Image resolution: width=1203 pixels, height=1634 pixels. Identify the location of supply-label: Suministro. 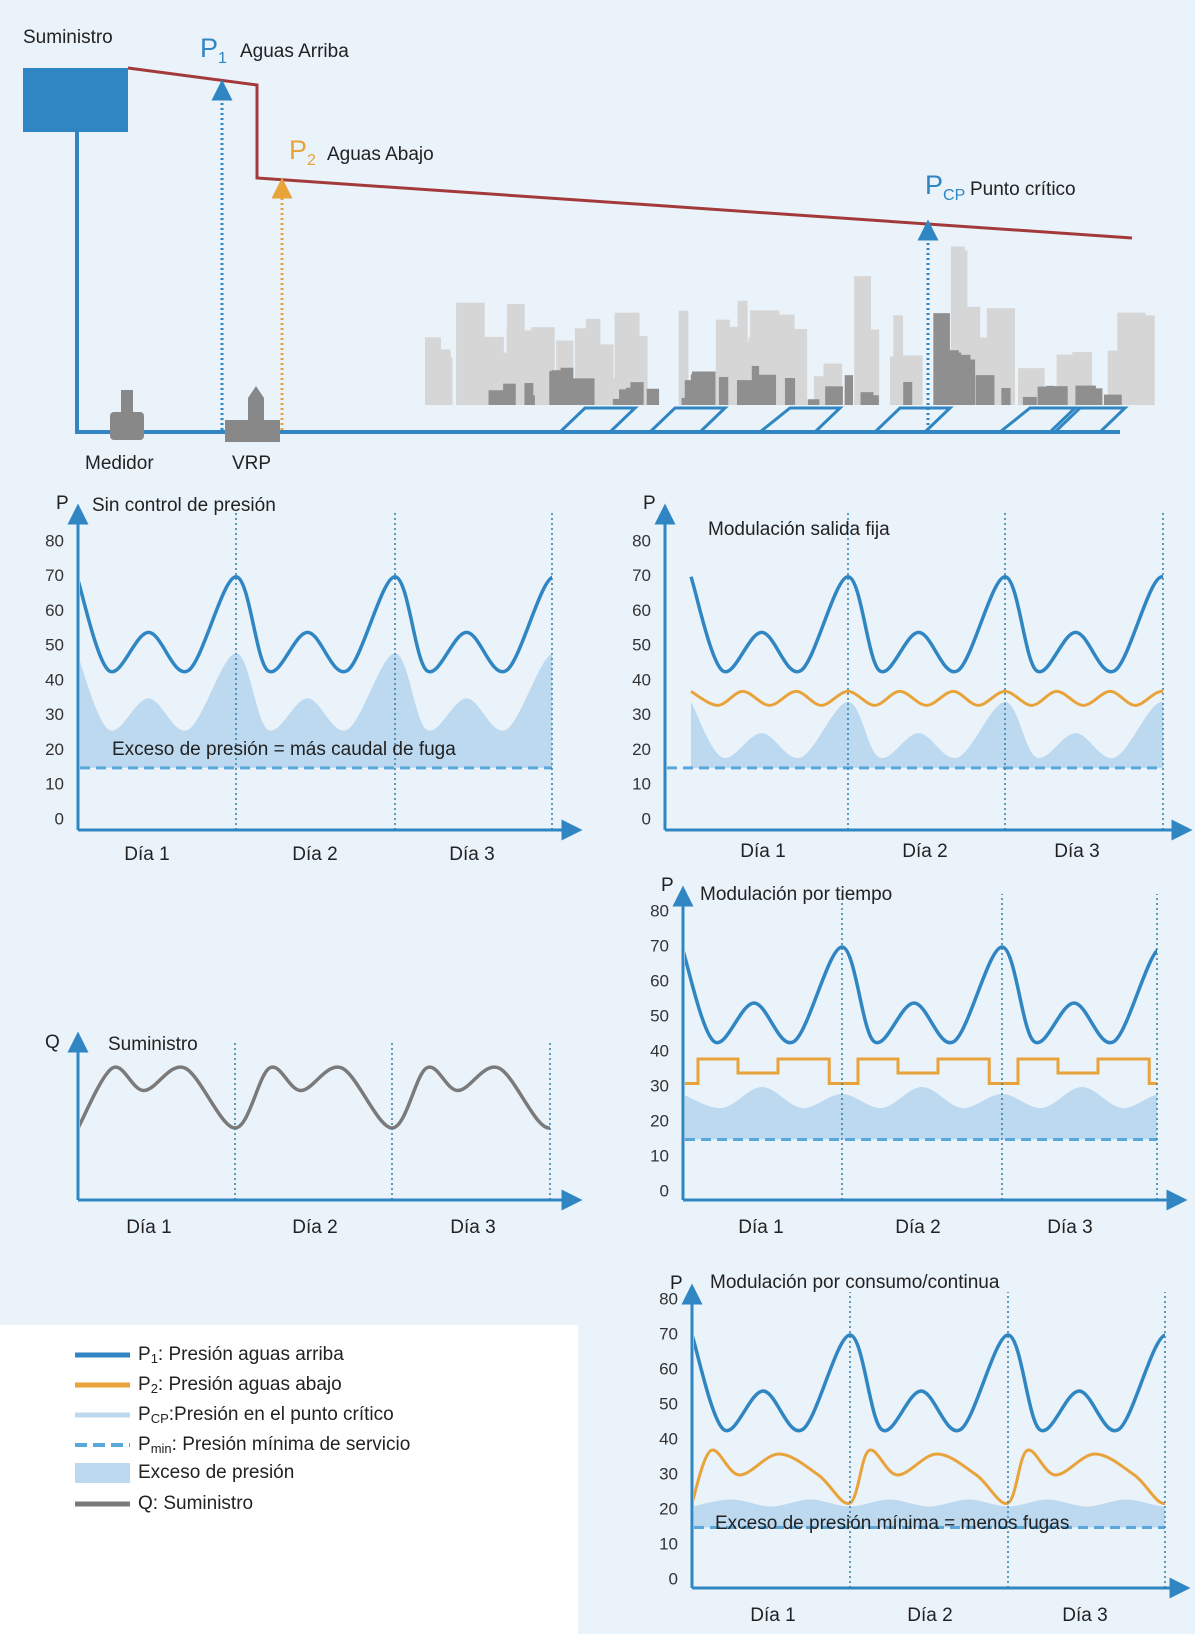
(68, 37).